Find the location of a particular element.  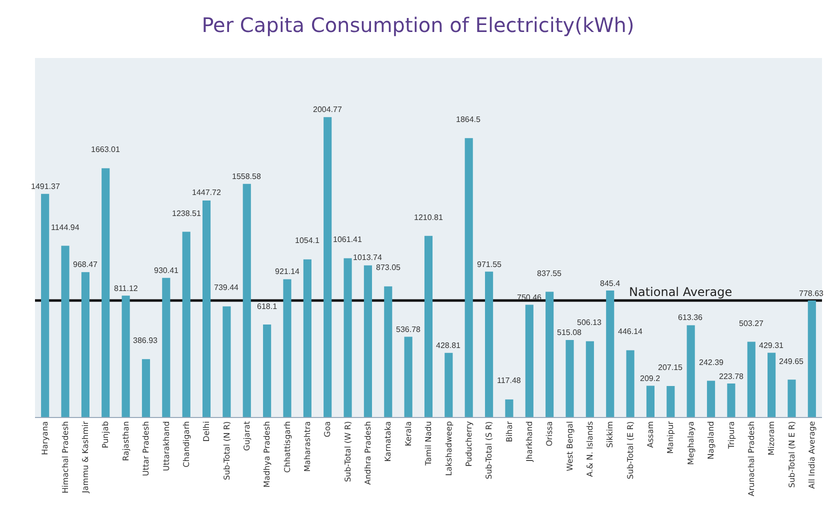

x-tick-label: Delhi is located at coordinates (207, 431).